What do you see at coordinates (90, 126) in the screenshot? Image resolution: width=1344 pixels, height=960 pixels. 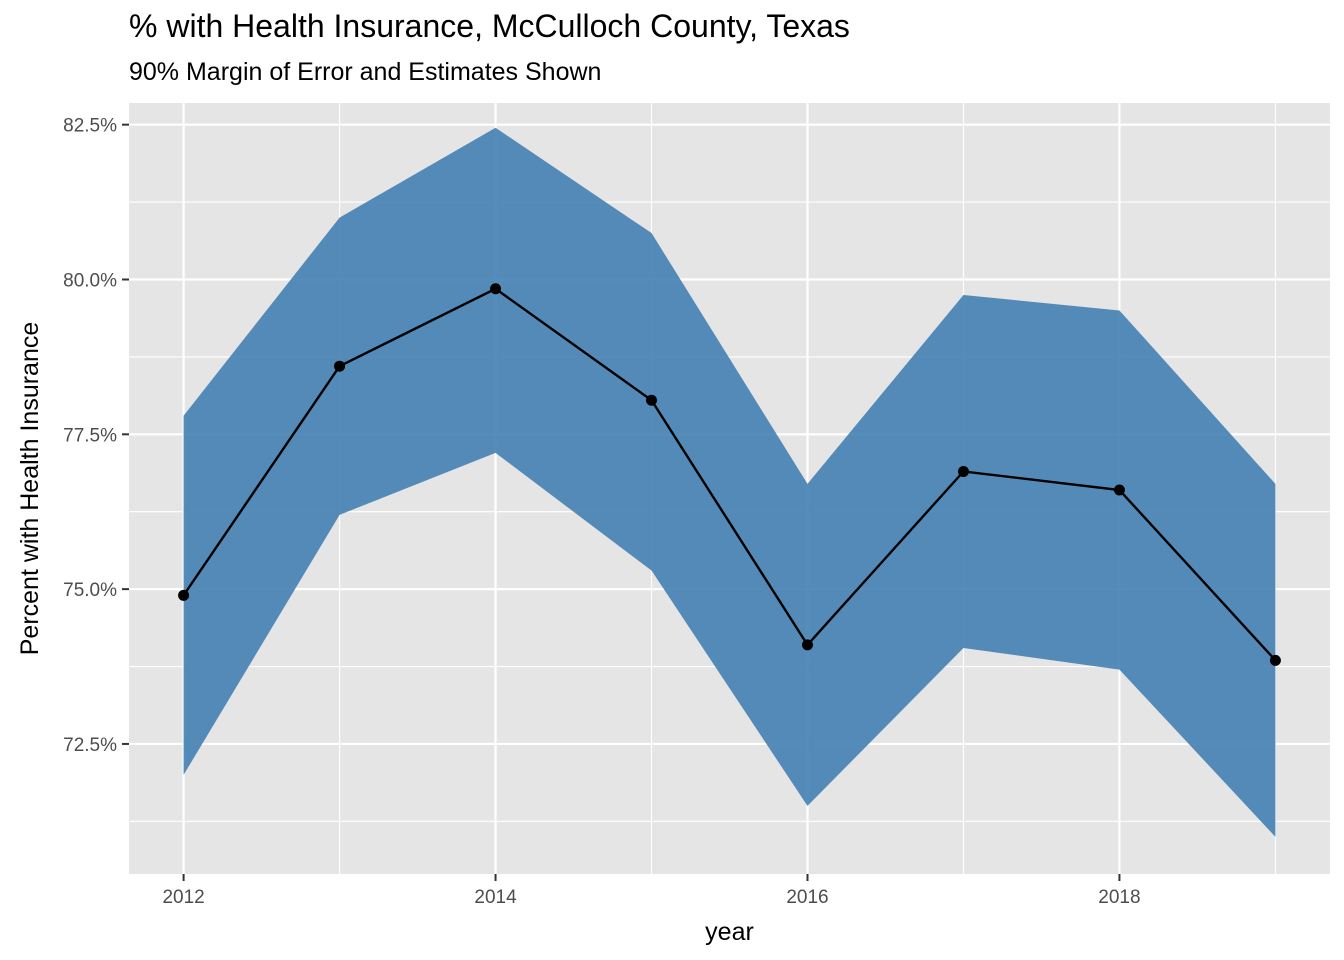 I see `y-tick-label: 82.5%` at bounding box center [90, 126].